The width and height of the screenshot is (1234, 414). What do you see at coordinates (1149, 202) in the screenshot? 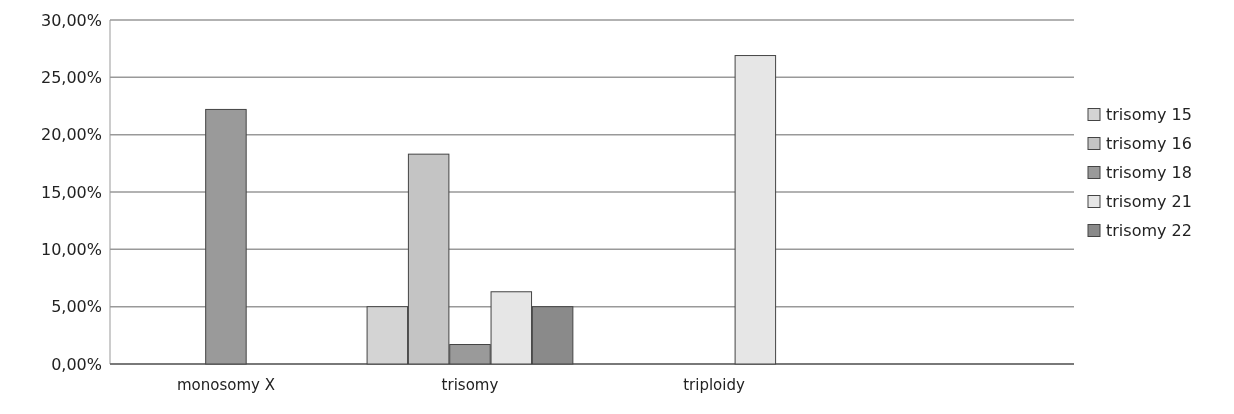
I see `legend-label: trisomy 21` at bounding box center [1149, 202].